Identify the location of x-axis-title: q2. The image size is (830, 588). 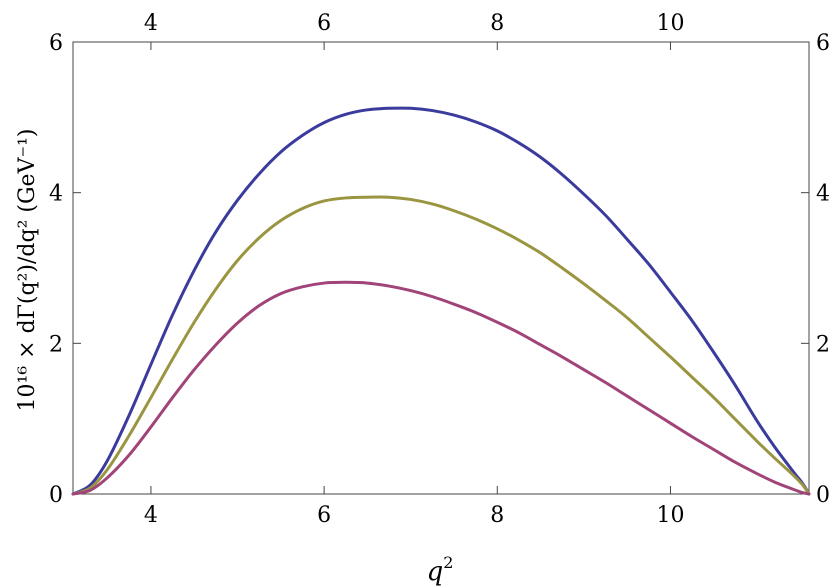
(440, 570).